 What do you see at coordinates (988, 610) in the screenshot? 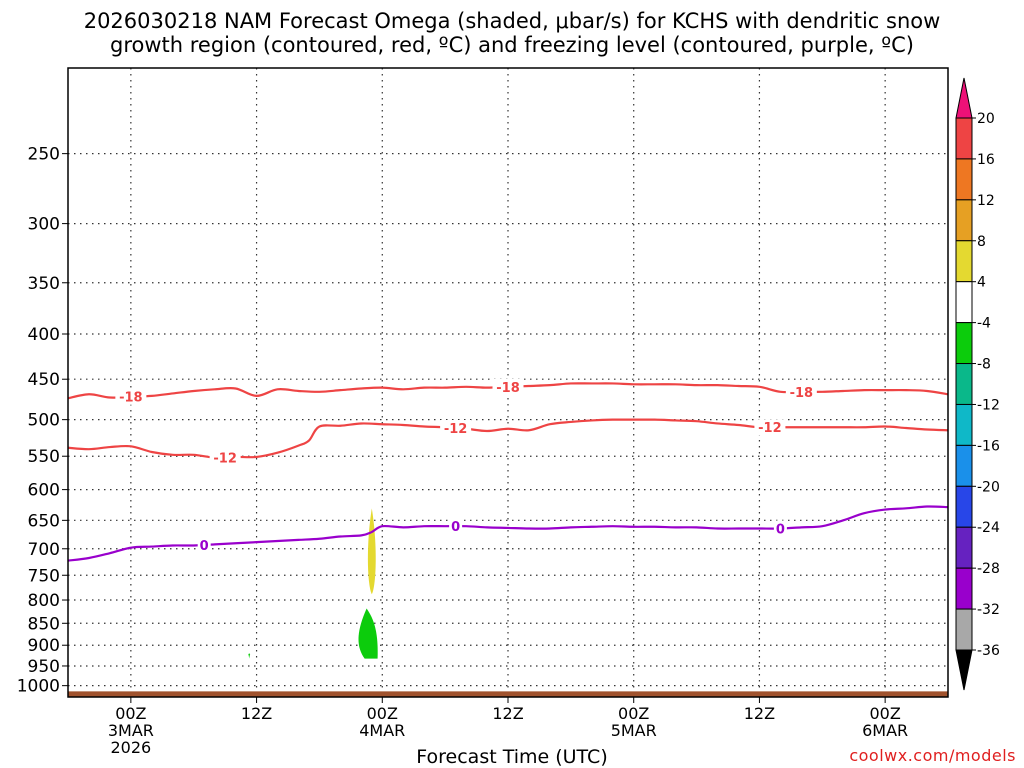
I see `colorbar-label-12: -32` at bounding box center [988, 610].